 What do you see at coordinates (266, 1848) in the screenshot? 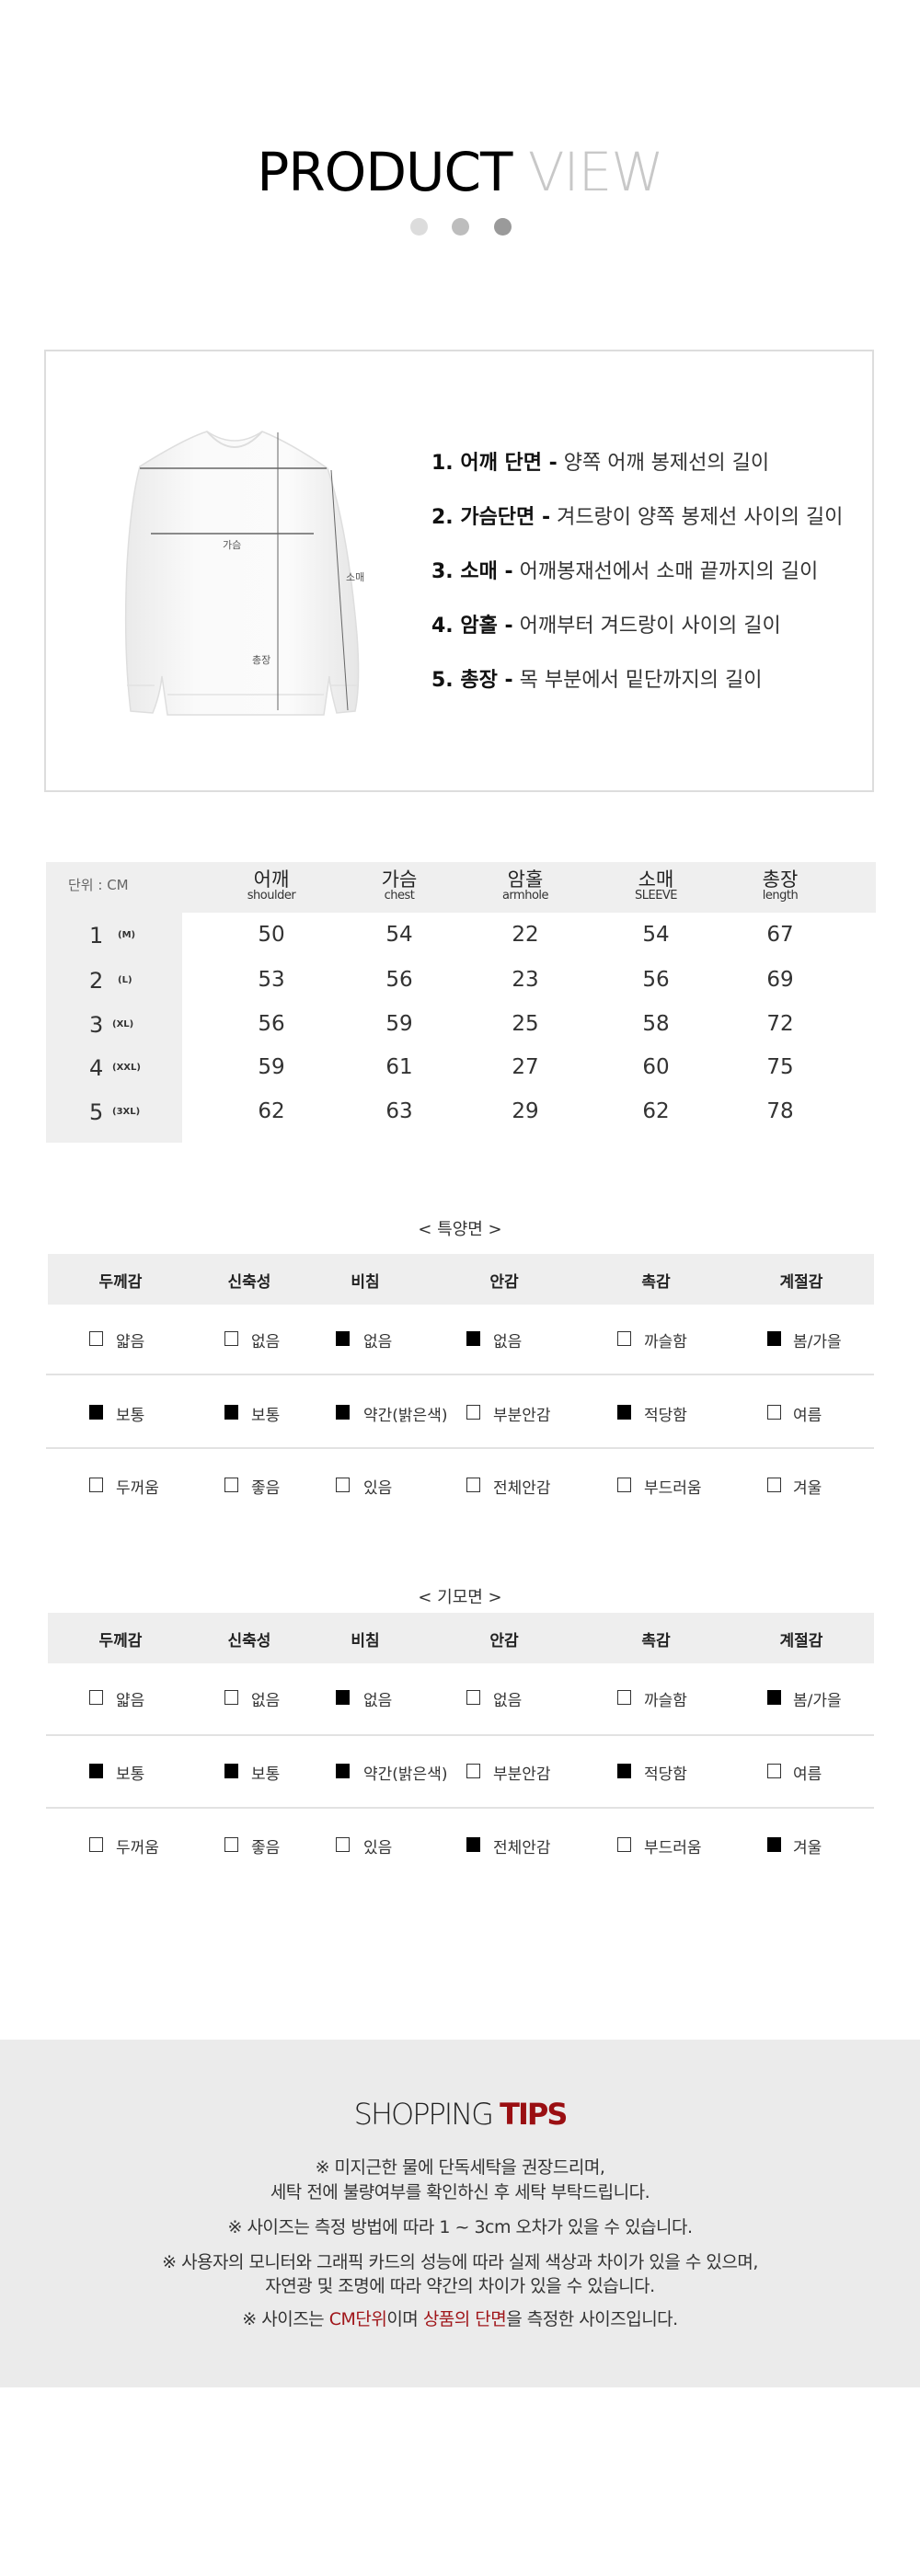
I see `option-label: 좋음` at bounding box center [266, 1848].